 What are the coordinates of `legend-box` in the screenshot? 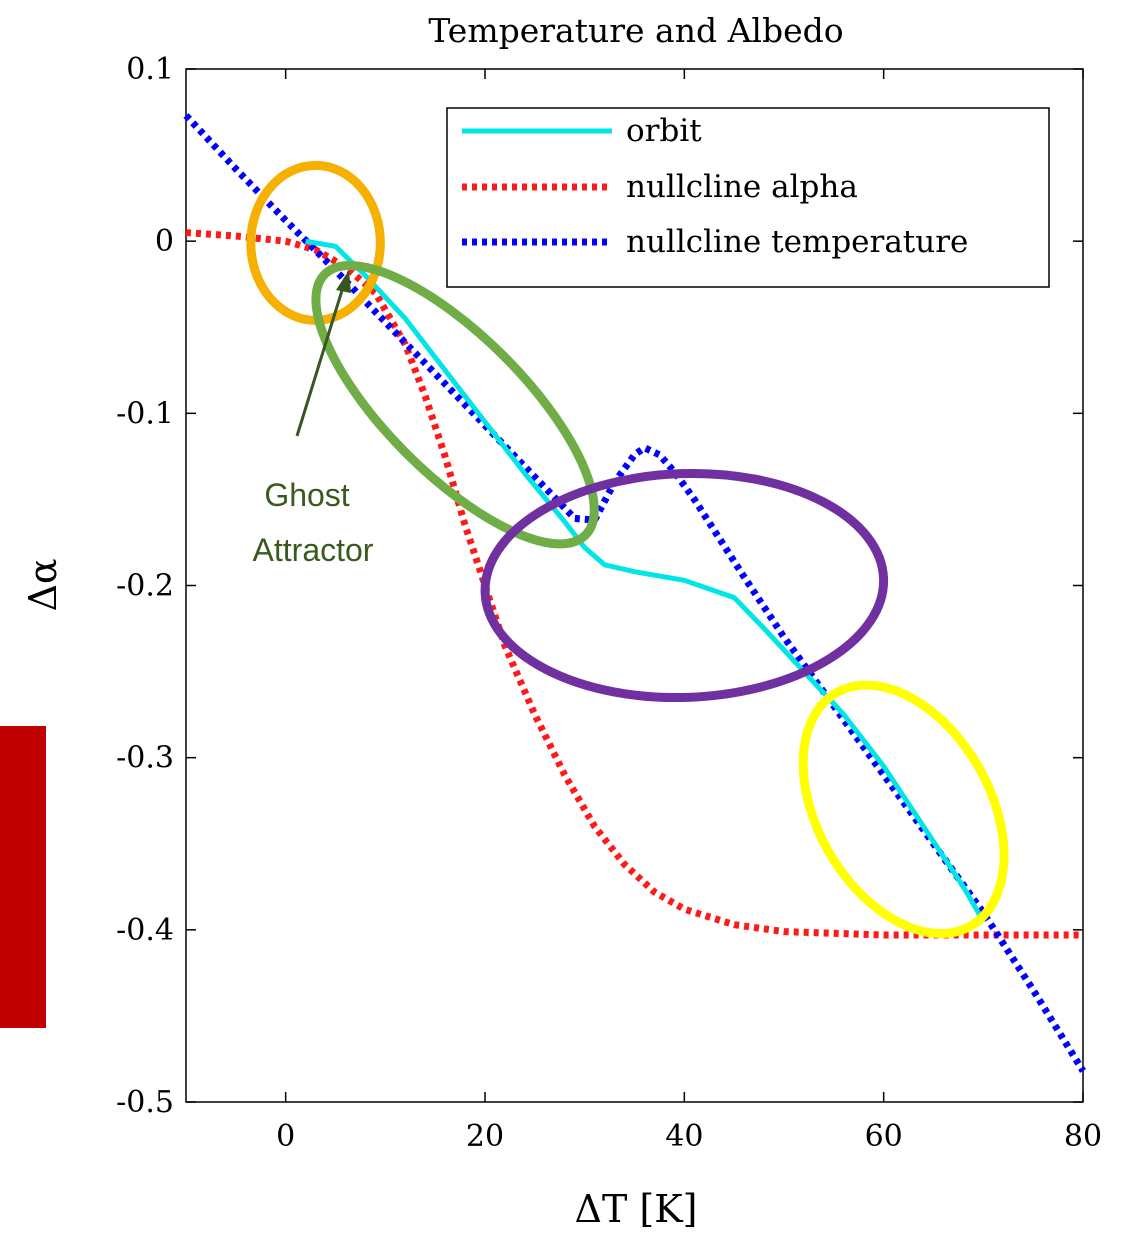 It's located at (748, 197).